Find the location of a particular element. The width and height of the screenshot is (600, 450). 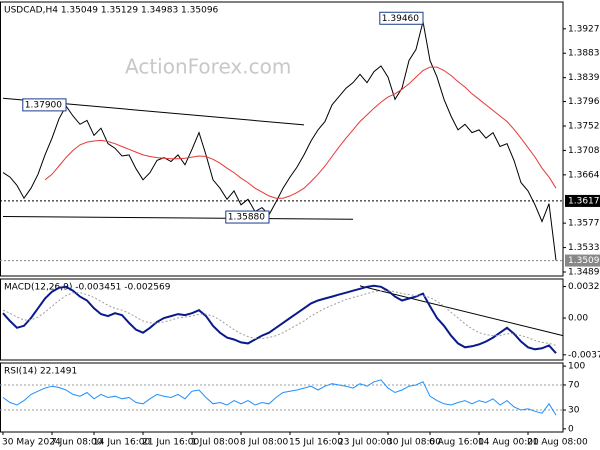

annotation-label: 1.35880 is located at coordinates (246, 218).